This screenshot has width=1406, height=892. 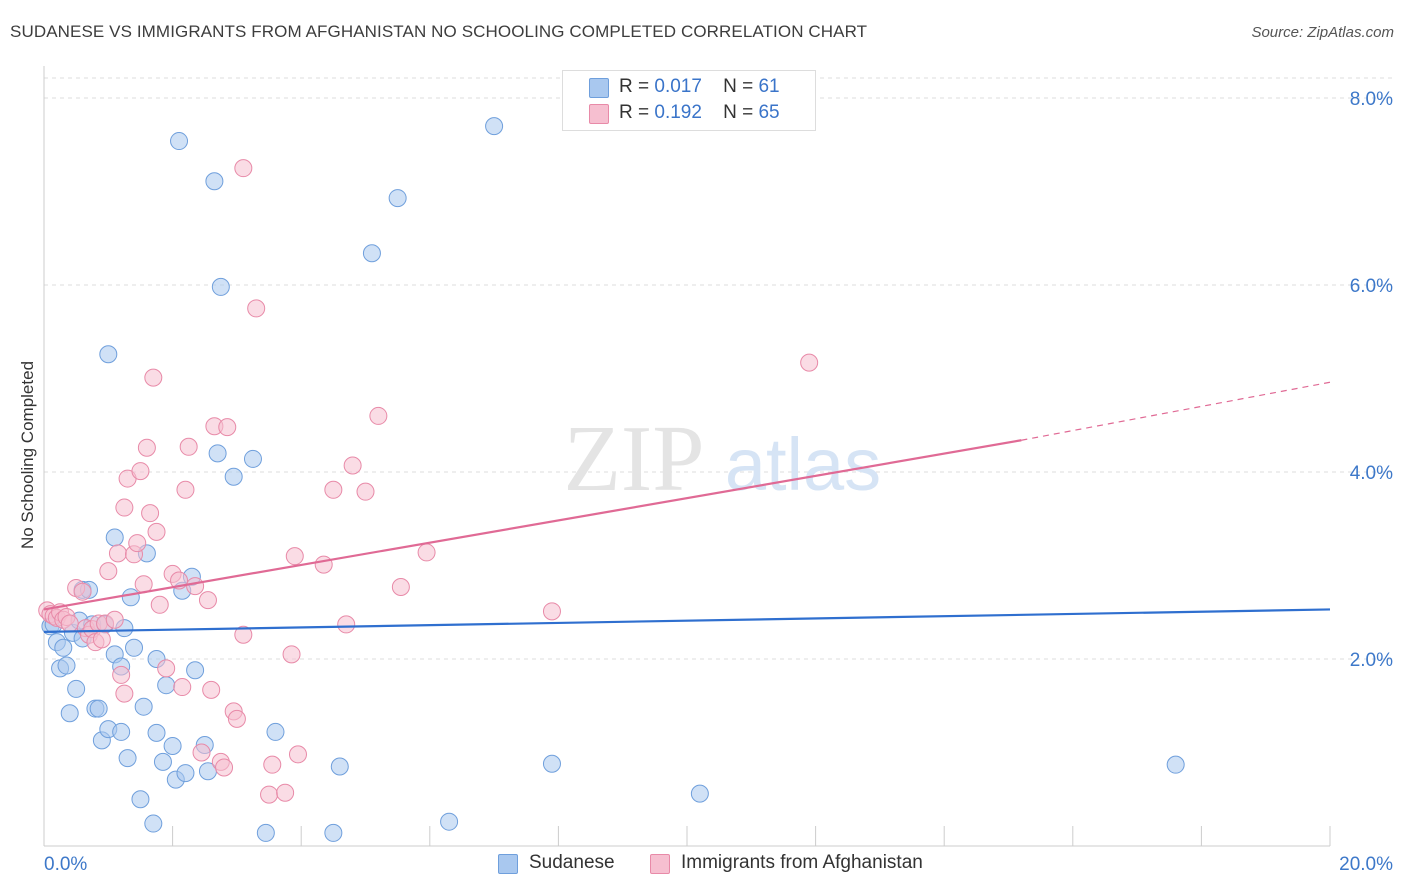 What do you see at coordinates (65, 864) in the screenshot?
I see `x-tick-label-min: 0.0%` at bounding box center [65, 864].